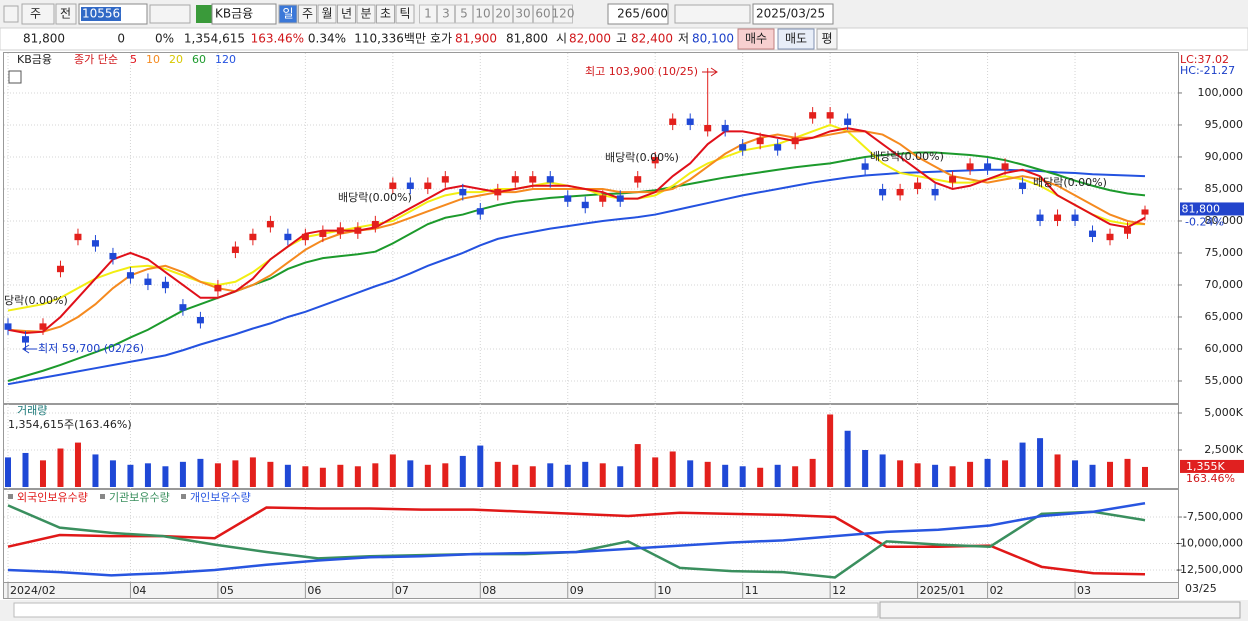 Image resolution: width=1248 pixels, height=621 pixels. I want to click on period-text: 월, so click(326, 14).